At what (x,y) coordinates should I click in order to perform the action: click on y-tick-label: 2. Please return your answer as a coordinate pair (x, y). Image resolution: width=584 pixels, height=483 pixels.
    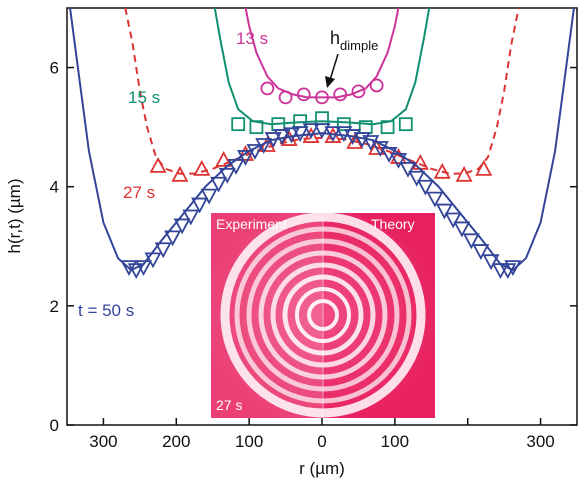
    Looking at the image, I should click on (54, 306).